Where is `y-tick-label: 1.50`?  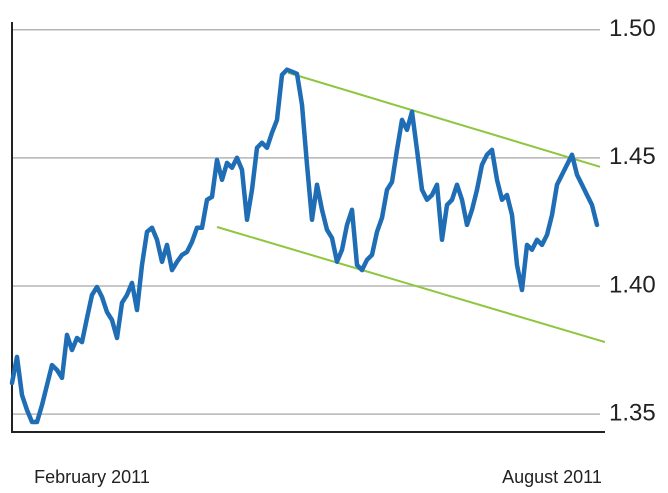 y-tick-label: 1.50 is located at coordinates (632, 28).